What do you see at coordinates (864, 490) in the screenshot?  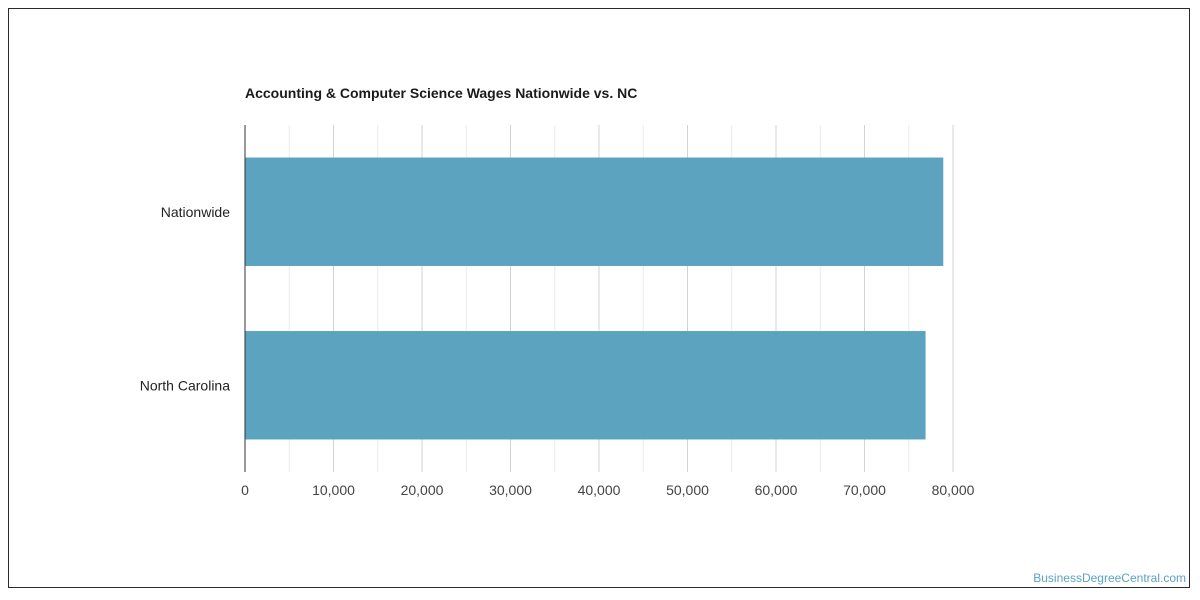 I see `x-tick-label: 70,000` at bounding box center [864, 490].